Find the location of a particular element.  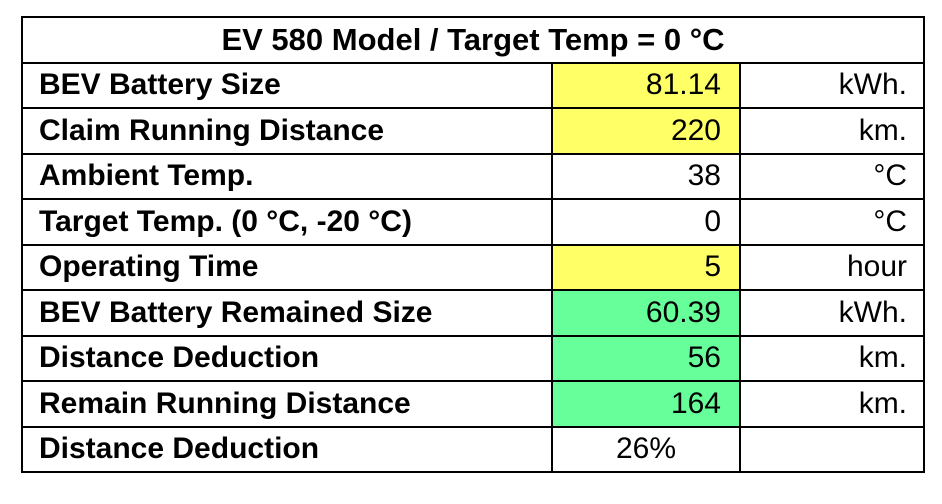

table-title-row: EV 580 Model / Target Temp = 0 °C is located at coordinates (473, 40).